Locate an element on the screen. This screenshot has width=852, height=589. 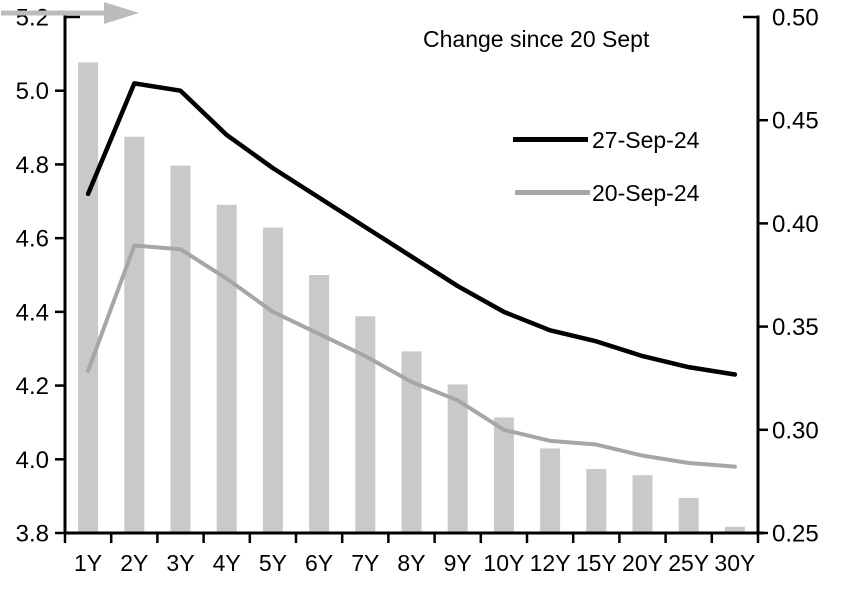
bar-change-3Y is located at coordinates (180, 349).